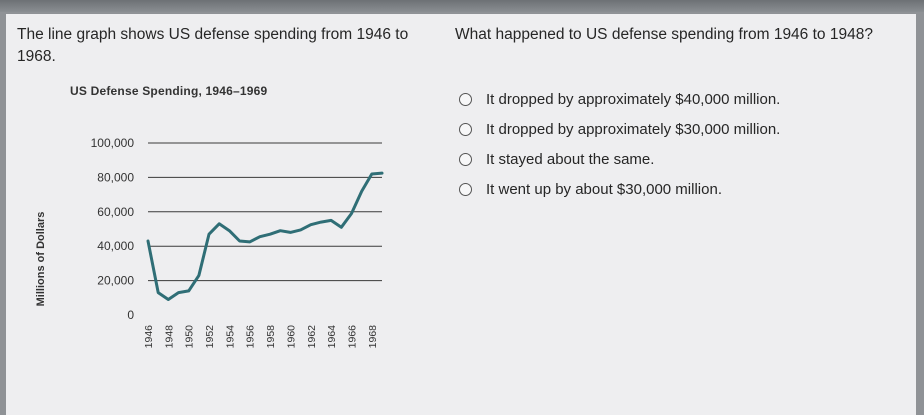  I want to click on x-tick-label: 1948, so click(169, 337).